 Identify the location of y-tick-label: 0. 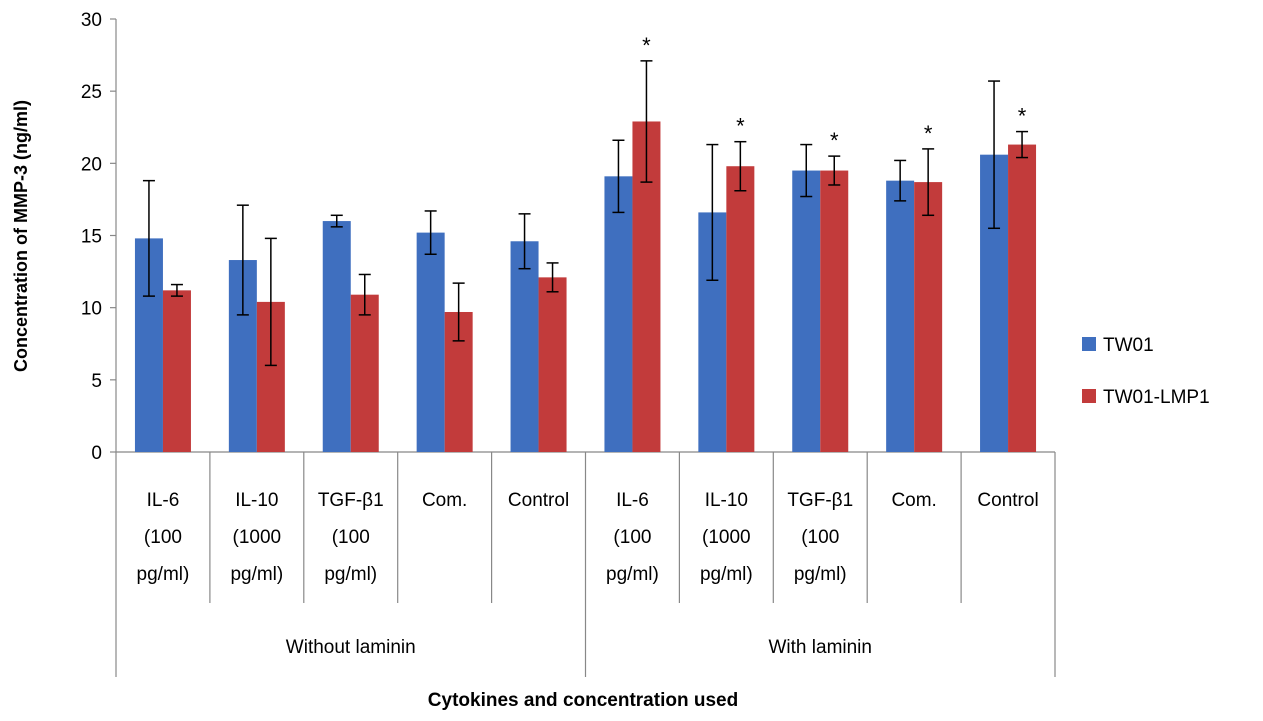
(96, 453).